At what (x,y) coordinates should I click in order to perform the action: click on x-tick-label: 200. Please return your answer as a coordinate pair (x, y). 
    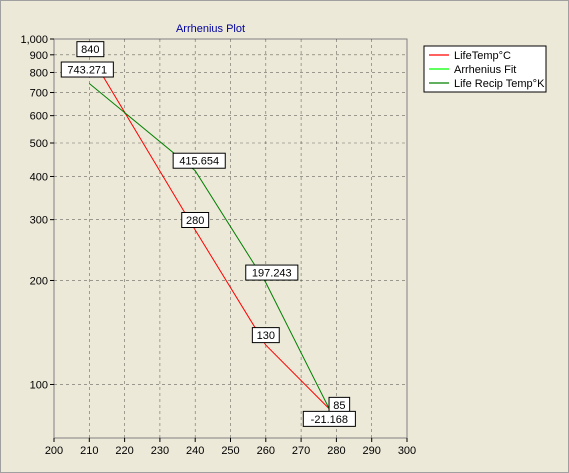
    Looking at the image, I should click on (54, 451).